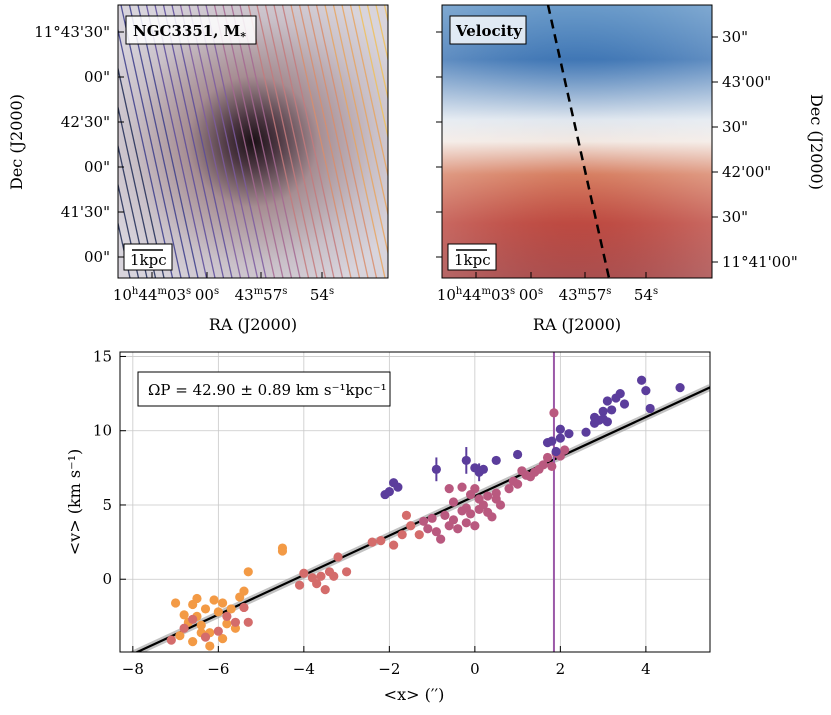  What do you see at coordinates (646, 295) in the screenshot?
I see `ra-tick: 54s` at bounding box center [646, 295].